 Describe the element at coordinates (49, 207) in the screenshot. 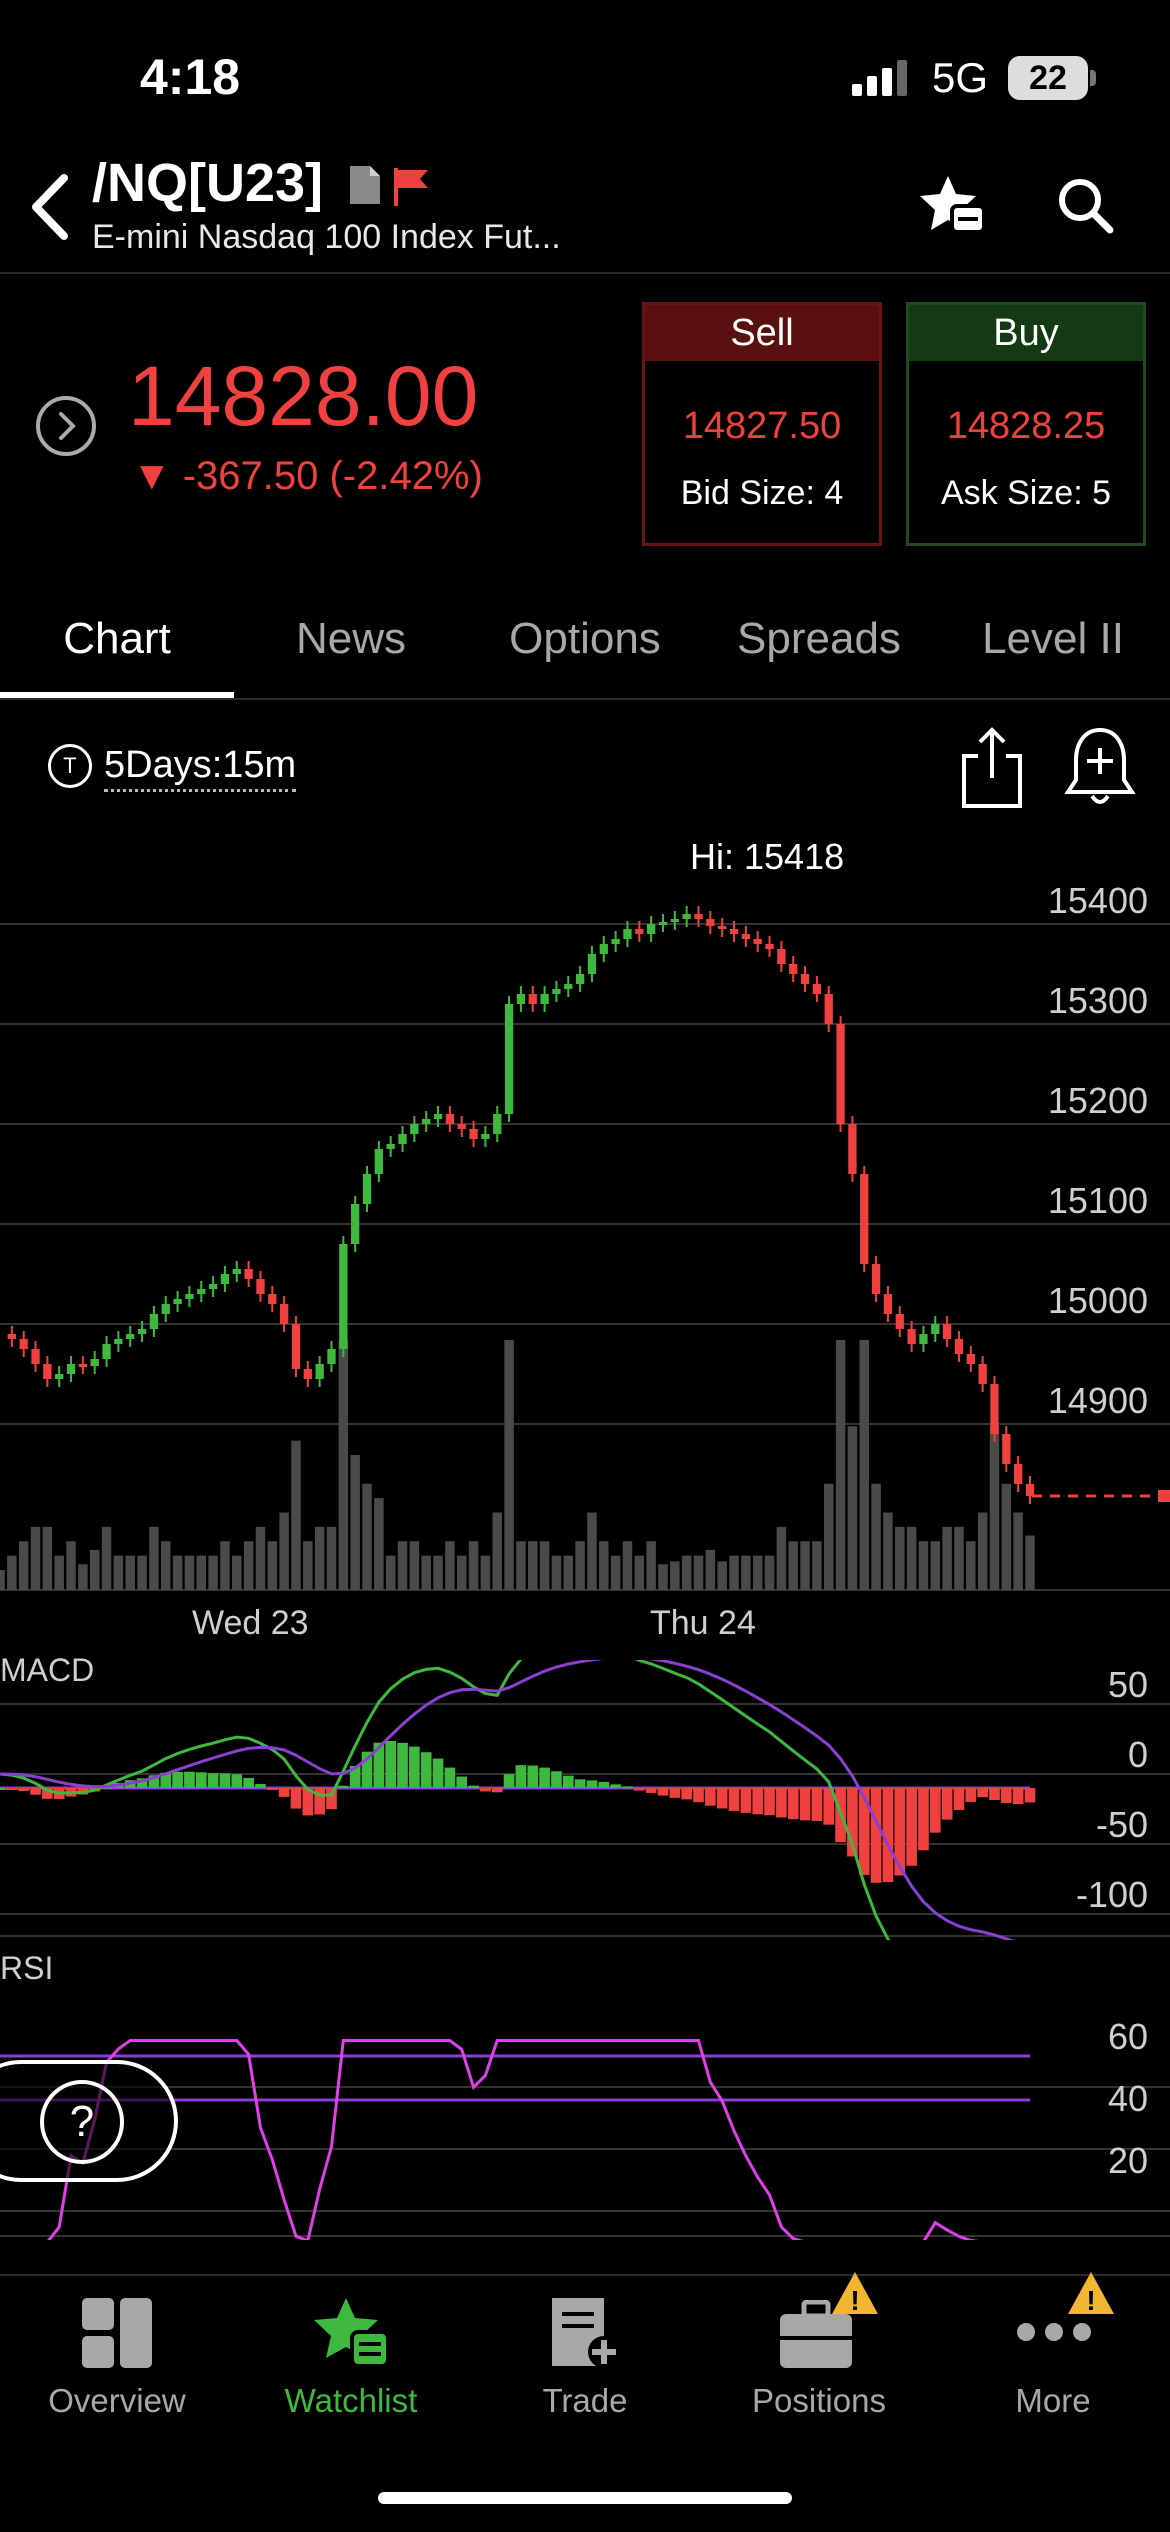

I see `back-icon` at that location.